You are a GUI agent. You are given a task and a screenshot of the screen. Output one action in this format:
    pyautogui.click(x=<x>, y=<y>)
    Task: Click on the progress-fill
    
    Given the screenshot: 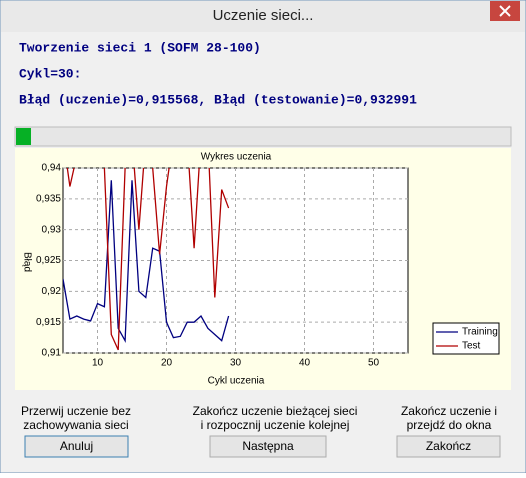 What is the action you would take?
    pyautogui.click(x=23, y=136)
    